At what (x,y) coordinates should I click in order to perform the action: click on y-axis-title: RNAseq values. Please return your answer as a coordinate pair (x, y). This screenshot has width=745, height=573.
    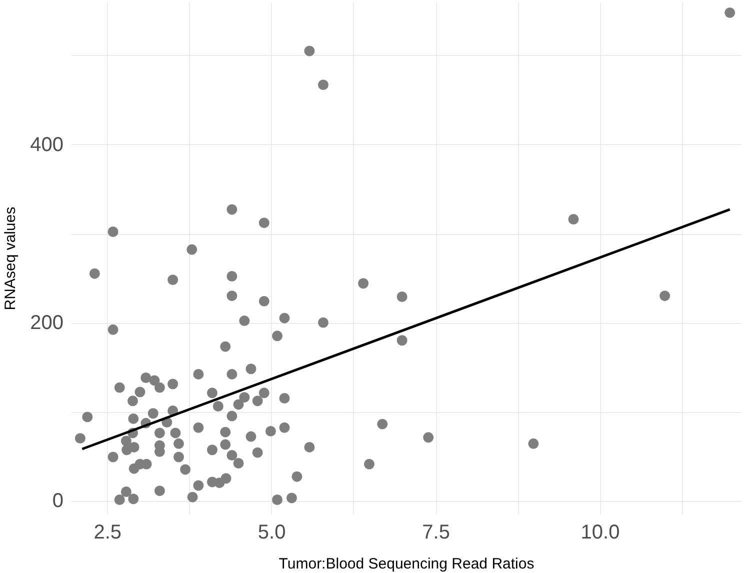
    Looking at the image, I should click on (11, 258).